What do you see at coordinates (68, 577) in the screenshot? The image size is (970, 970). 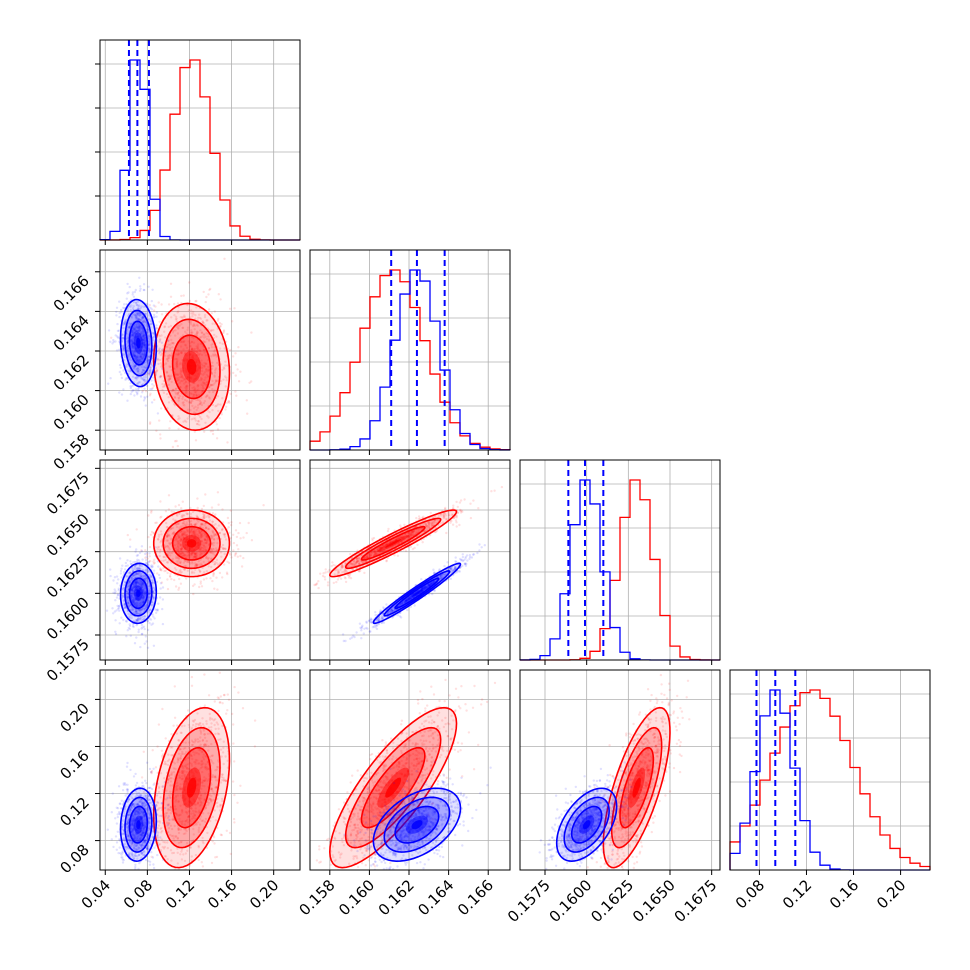 I see `y-tick-label: 0.1625` at bounding box center [68, 577].